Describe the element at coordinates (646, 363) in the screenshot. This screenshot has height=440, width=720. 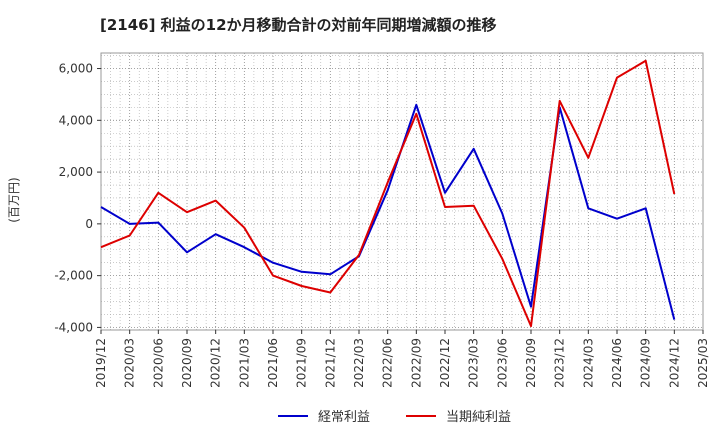
I see `x-tick-label: 2024/09` at that location.